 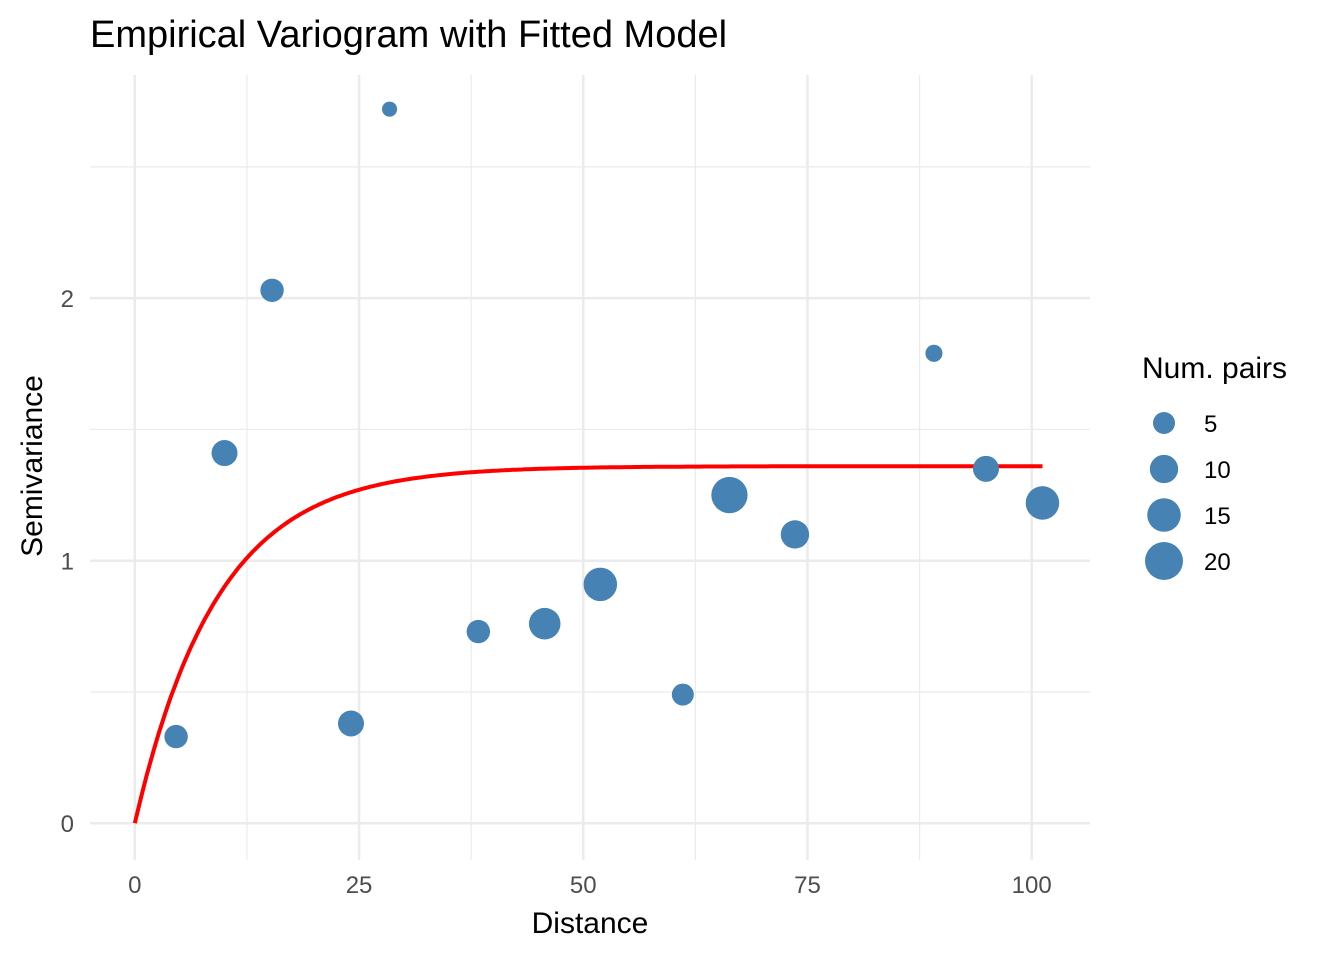 I want to click on legend-label: 15, so click(x=1217, y=516).